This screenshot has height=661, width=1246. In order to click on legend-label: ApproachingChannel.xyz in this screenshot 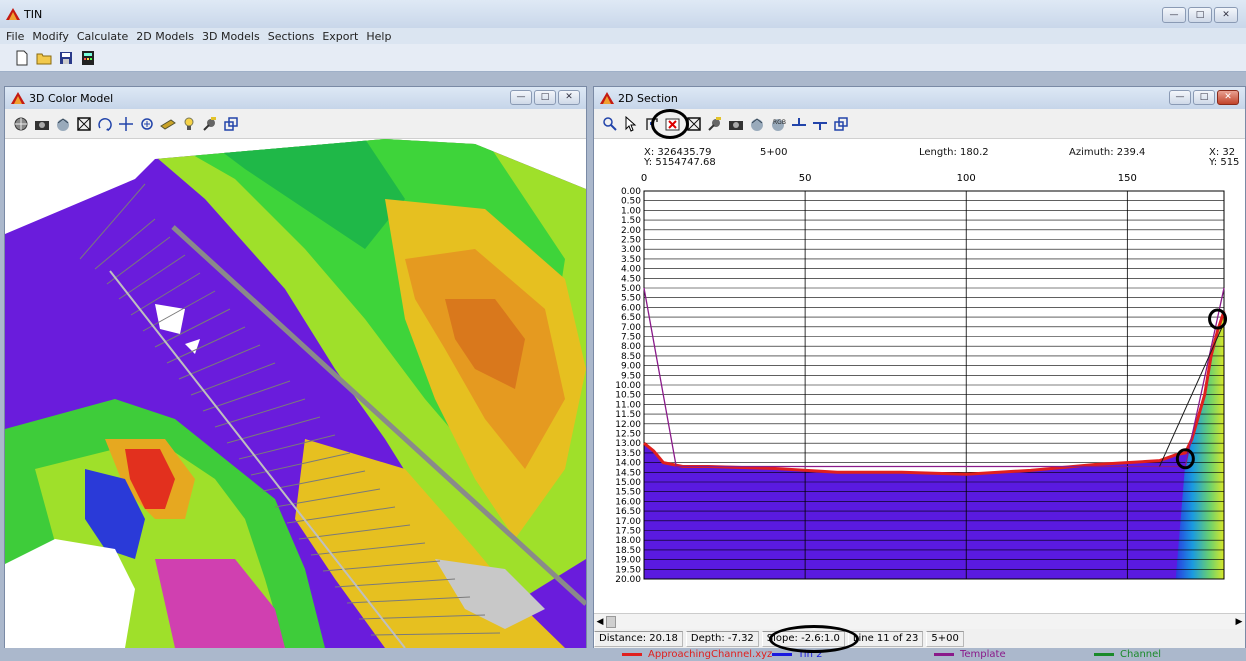, I will do `click(710, 654)`.